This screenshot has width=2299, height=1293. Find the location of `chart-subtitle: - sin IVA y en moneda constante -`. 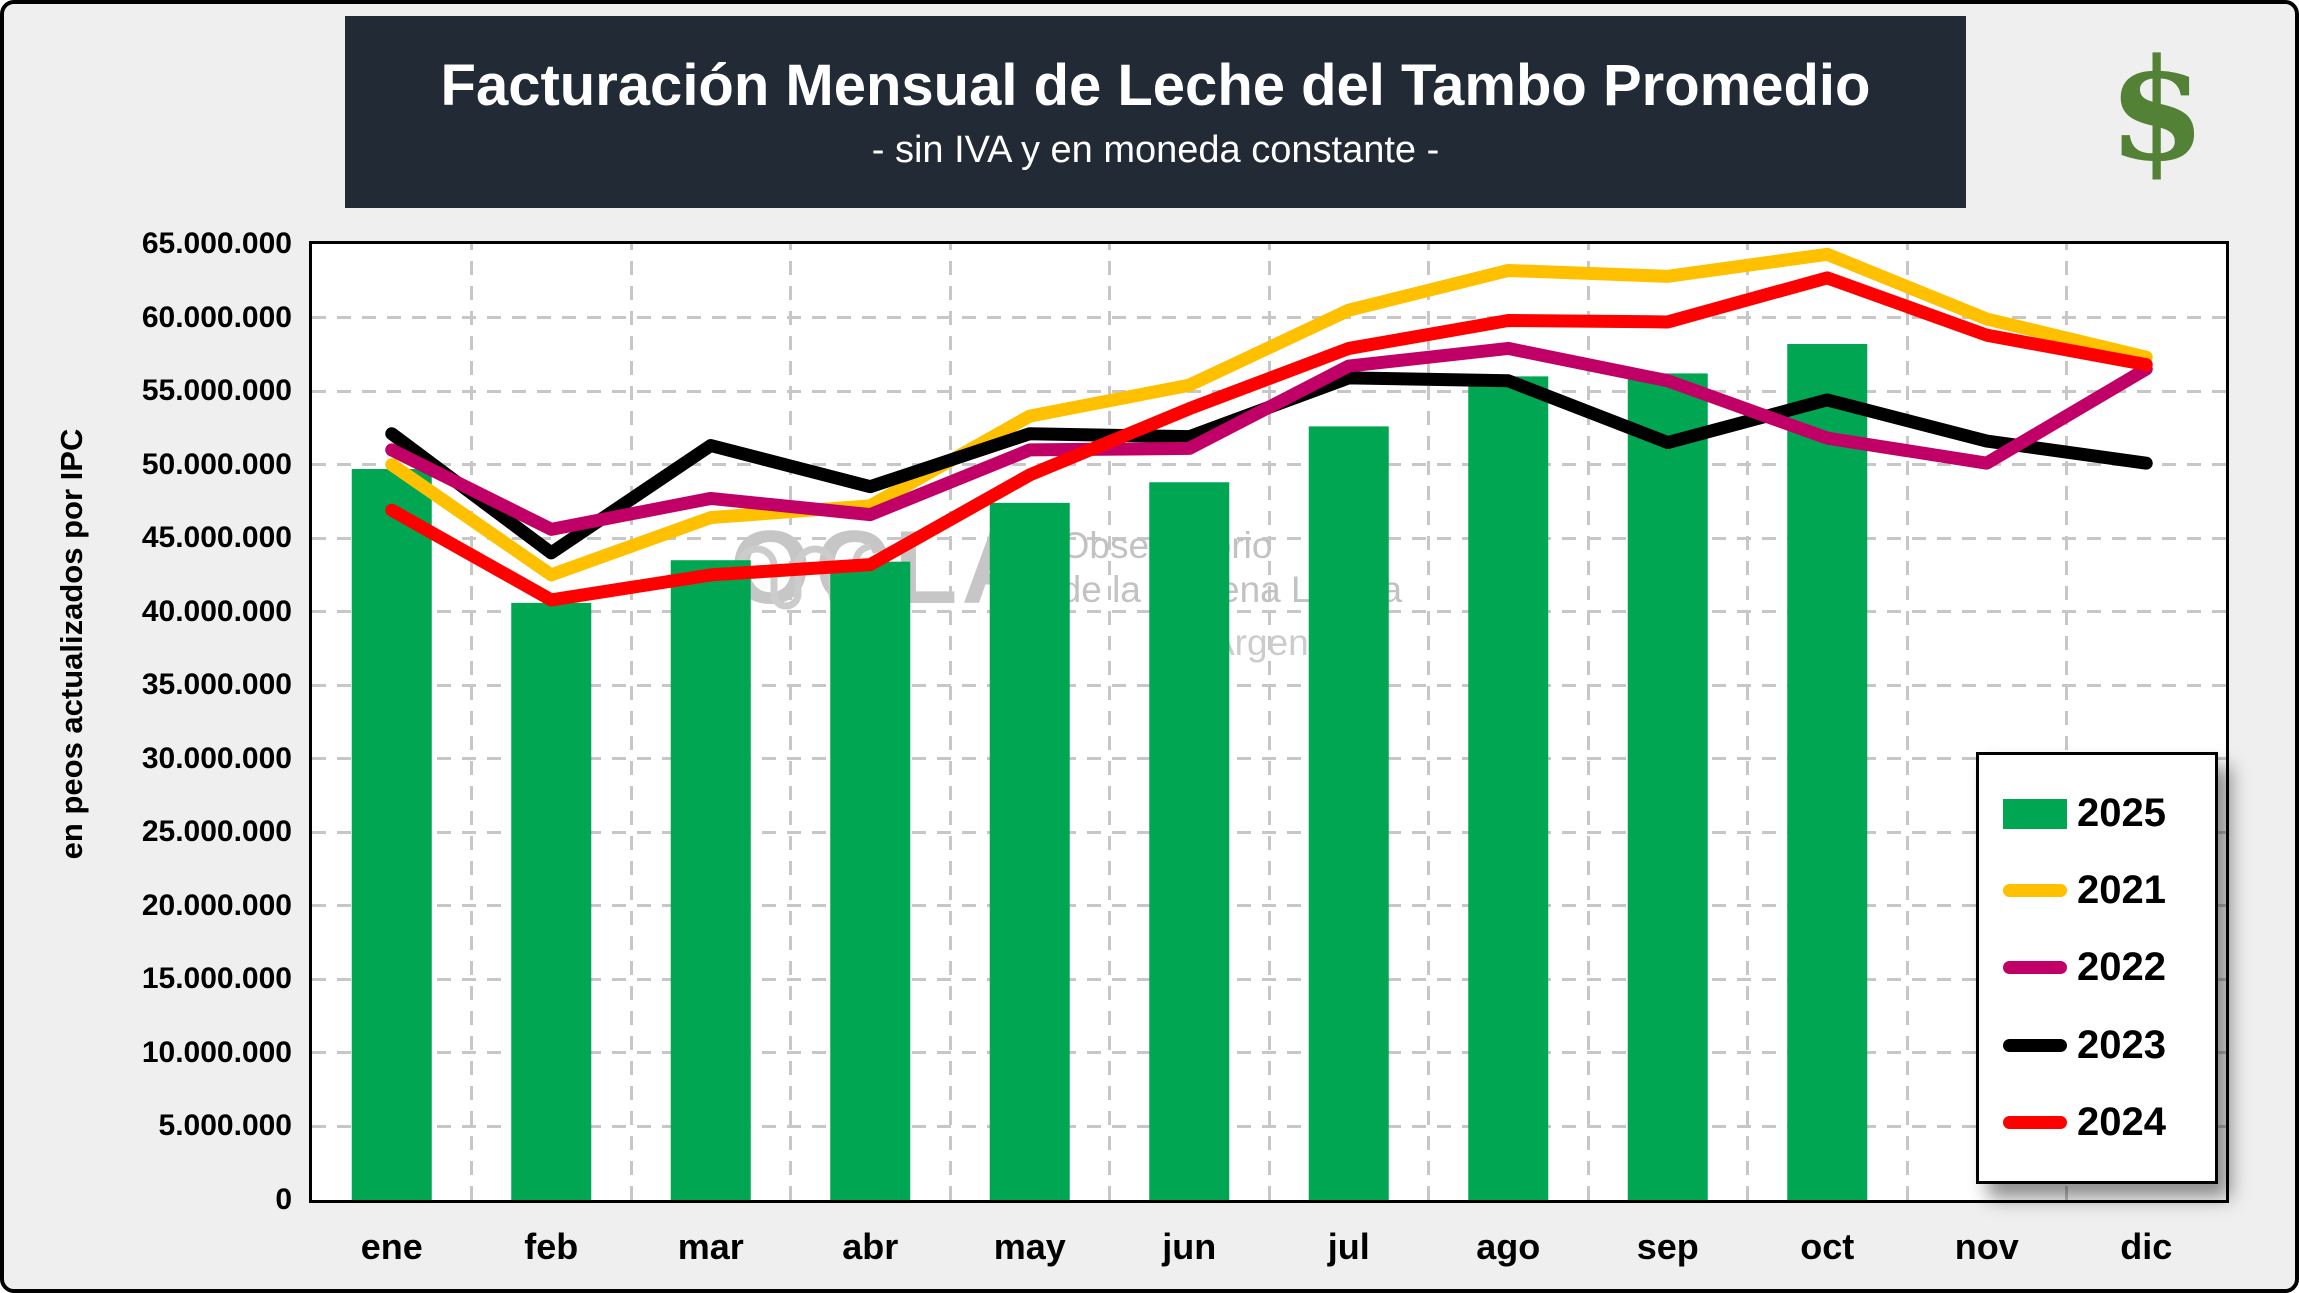

chart-subtitle: - sin IVA y en moneda constante - is located at coordinates (1155, 150).